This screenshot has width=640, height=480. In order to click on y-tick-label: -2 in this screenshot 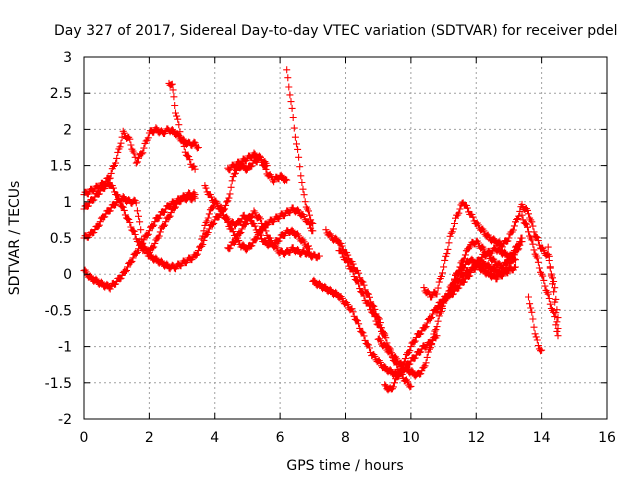, I will do `click(65, 420)`.